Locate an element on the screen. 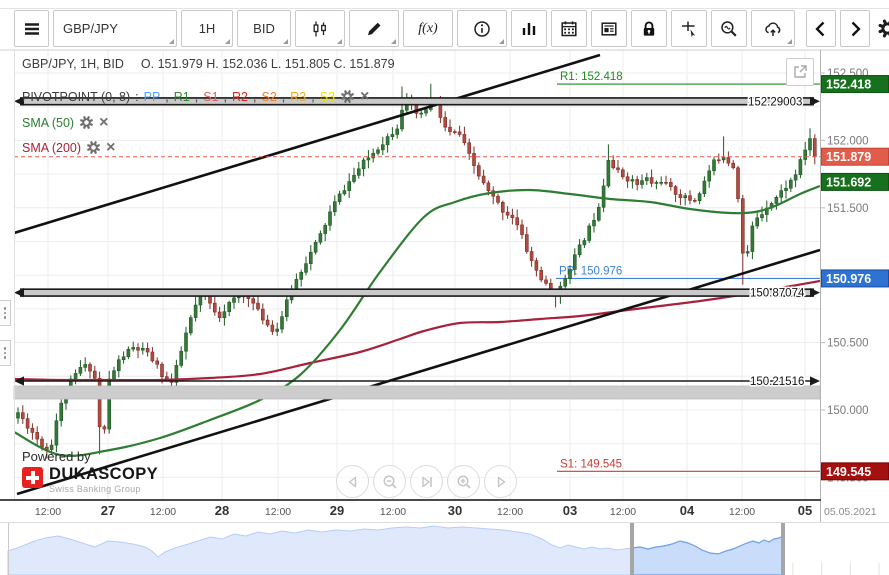 The image size is (889, 575). calendar-icon is located at coordinates (569, 29).